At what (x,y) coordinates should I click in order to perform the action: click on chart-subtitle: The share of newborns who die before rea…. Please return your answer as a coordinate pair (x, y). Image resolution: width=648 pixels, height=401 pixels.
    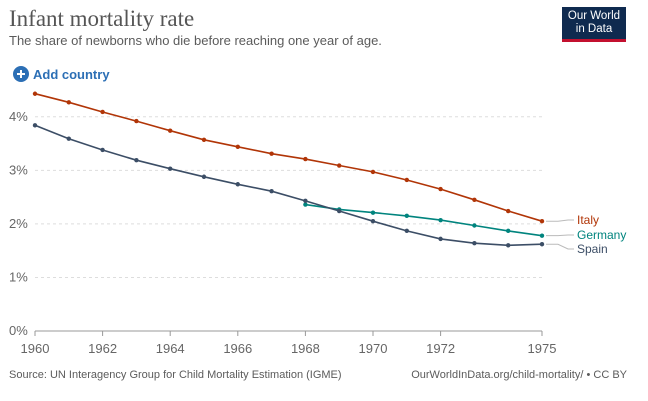
    Looking at the image, I should click on (195, 40).